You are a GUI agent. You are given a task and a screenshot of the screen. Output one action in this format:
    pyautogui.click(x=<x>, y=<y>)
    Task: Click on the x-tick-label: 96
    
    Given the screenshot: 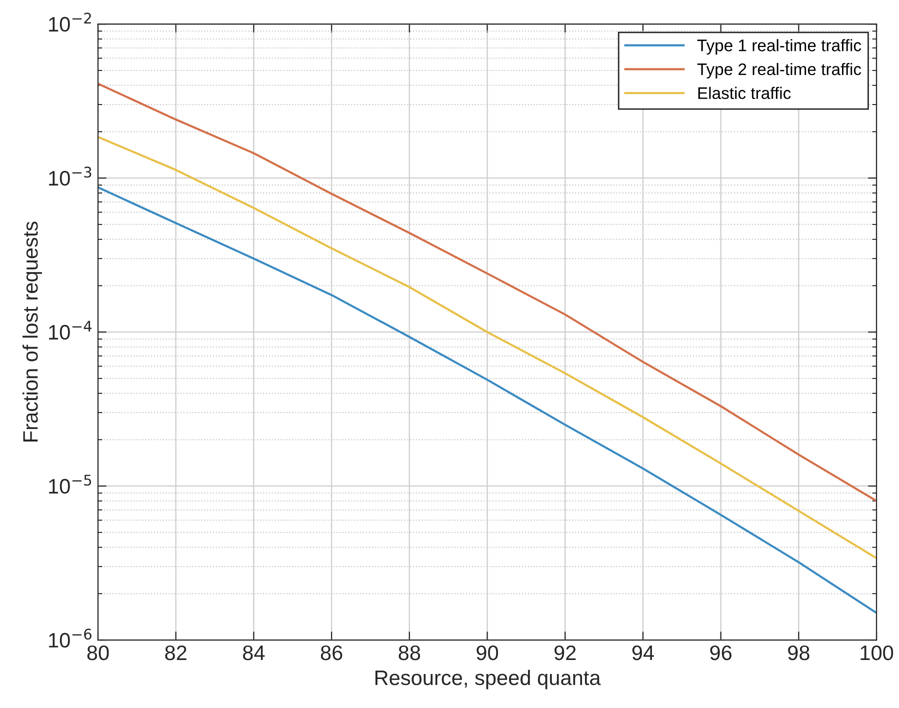 What is the action you would take?
    pyautogui.click(x=721, y=652)
    